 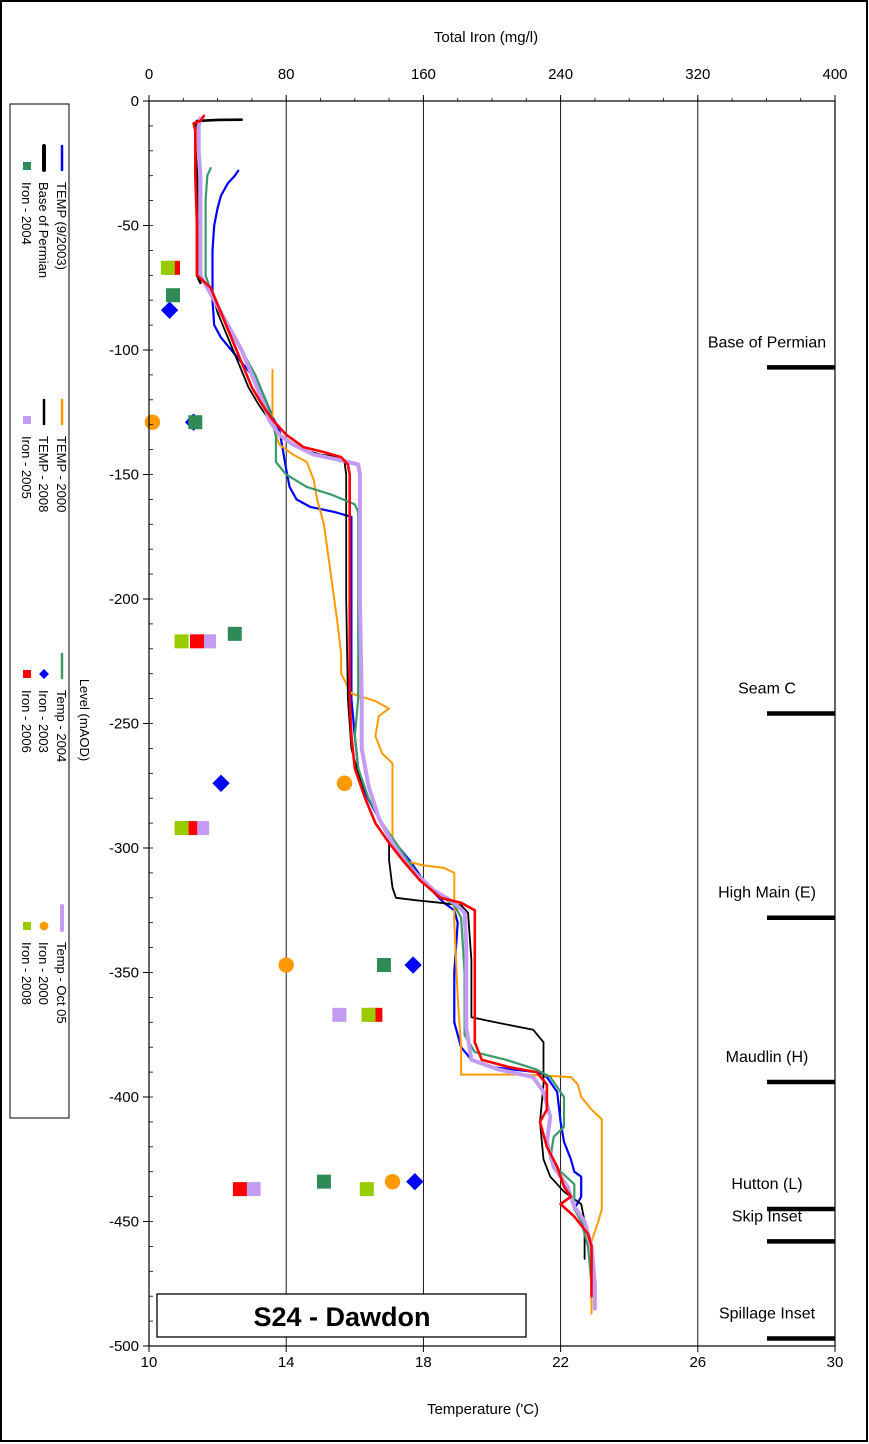 What do you see at coordinates (124, 848) in the screenshot?
I see `level-tick-label: -300` at bounding box center [124, 848].